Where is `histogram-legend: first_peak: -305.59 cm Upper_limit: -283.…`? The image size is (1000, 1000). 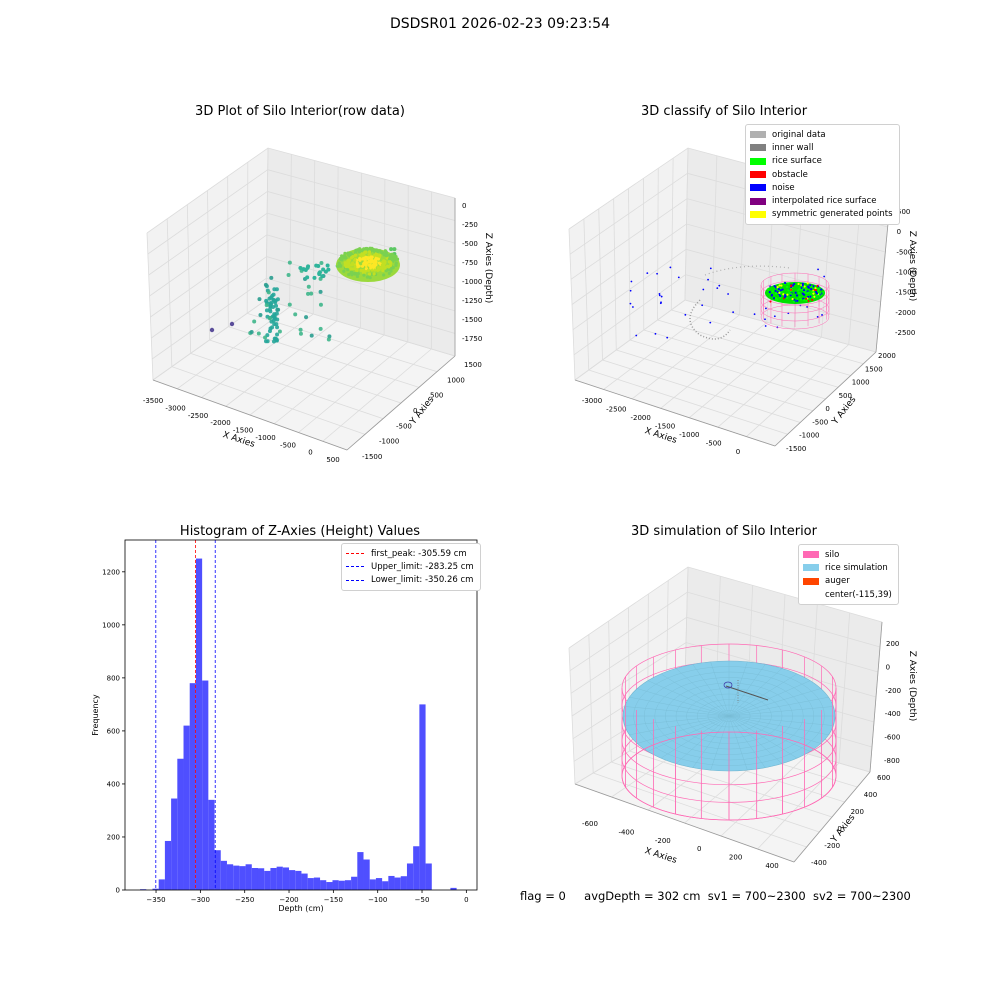 histogram-legend: first_peak: -305.59 cm Upper_limit: -283.… is located at coordinates (411, 567).